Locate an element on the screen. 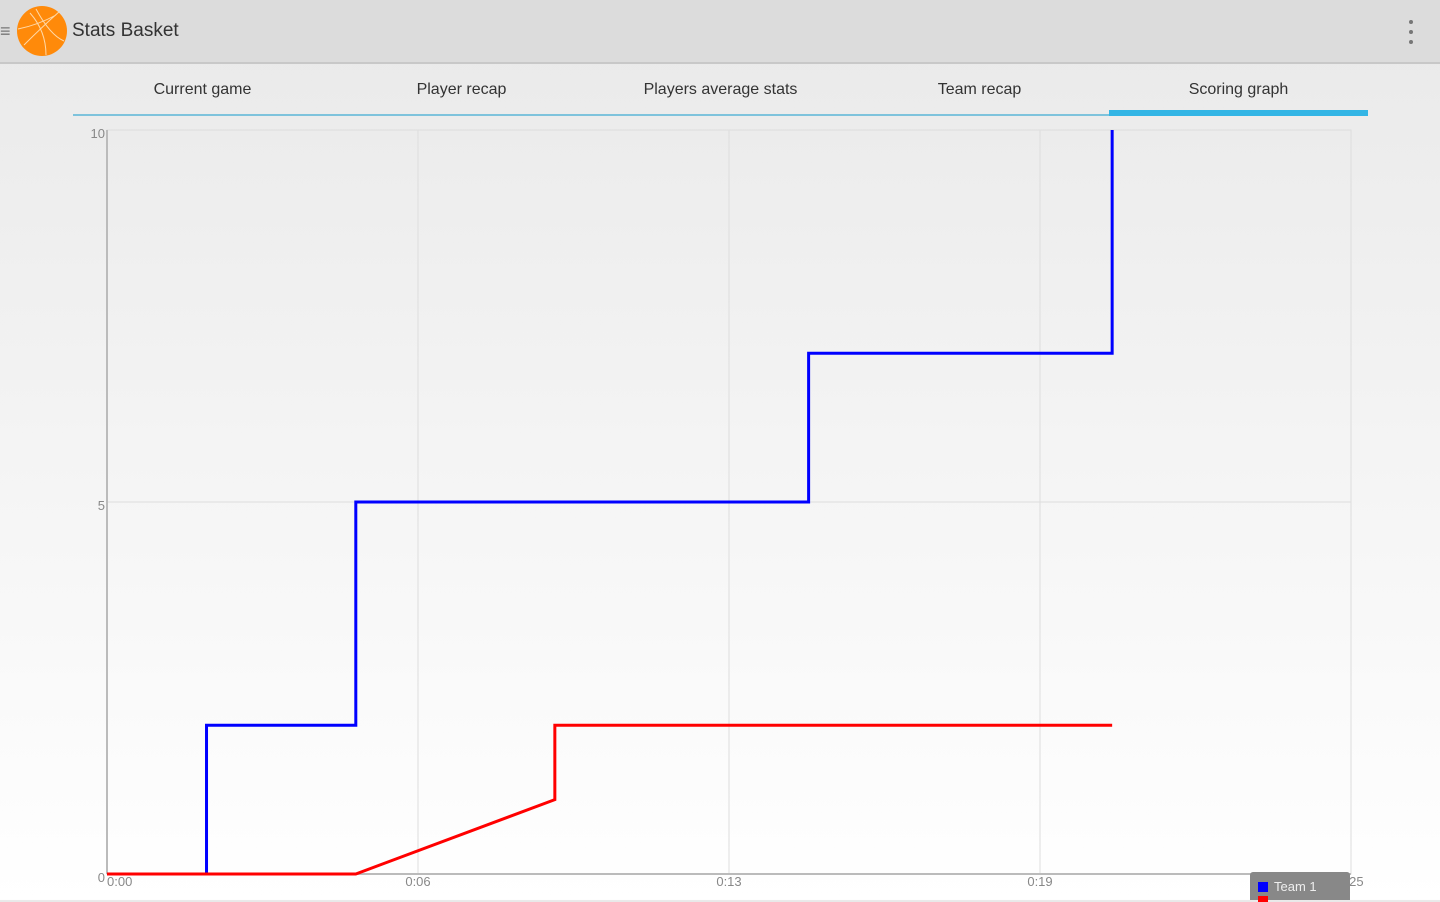 This screenshot has height=902, width=1440. x-tick-label: 0:19 is located at coordinates (1039, 881).